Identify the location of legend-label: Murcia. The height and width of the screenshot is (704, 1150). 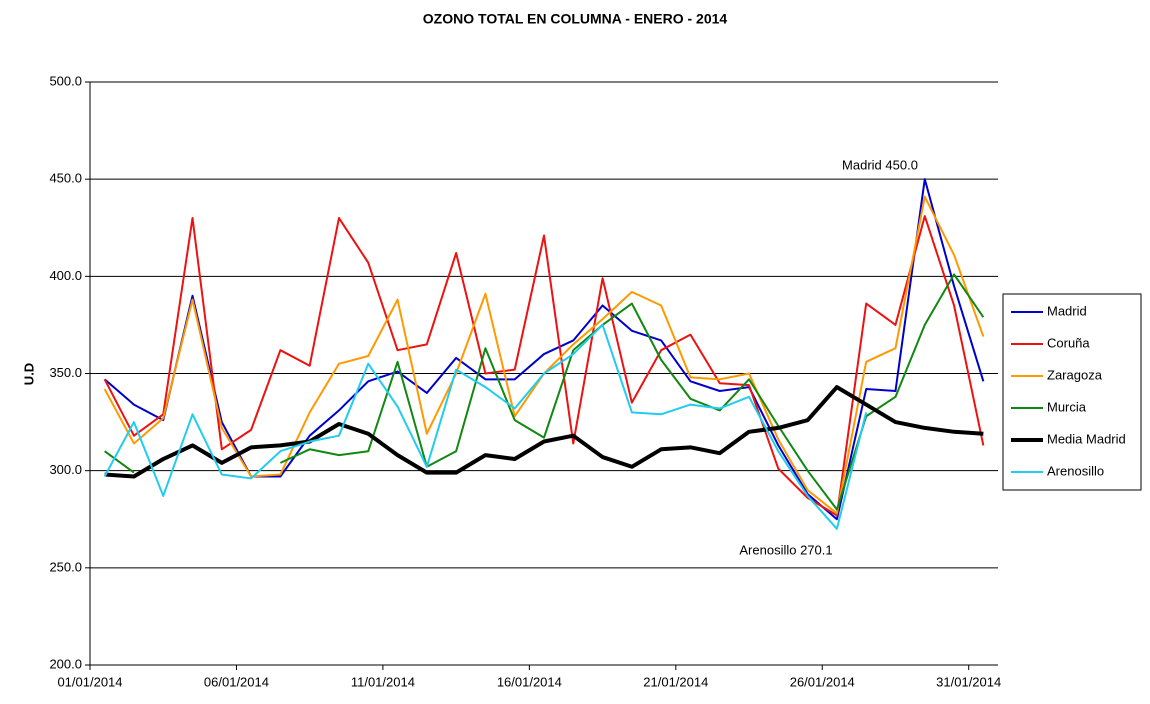
(1067, 406).